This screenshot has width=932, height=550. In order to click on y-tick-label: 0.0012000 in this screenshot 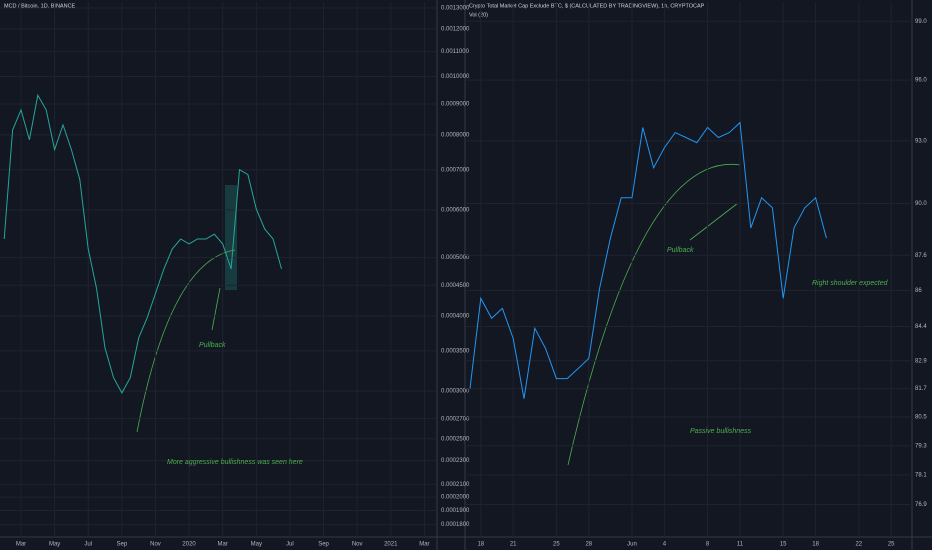, I will do `click(455, 29)`.